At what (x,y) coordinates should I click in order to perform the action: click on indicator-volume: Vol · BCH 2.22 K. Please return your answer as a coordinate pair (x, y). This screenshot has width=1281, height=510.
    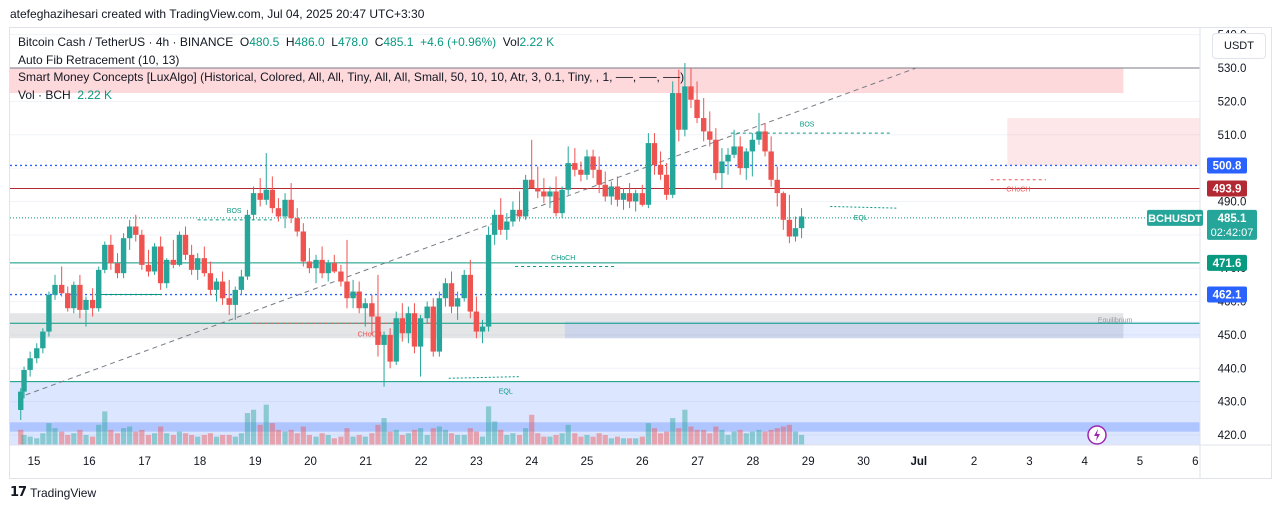
    Looking at the image, I should click on (351, 96).